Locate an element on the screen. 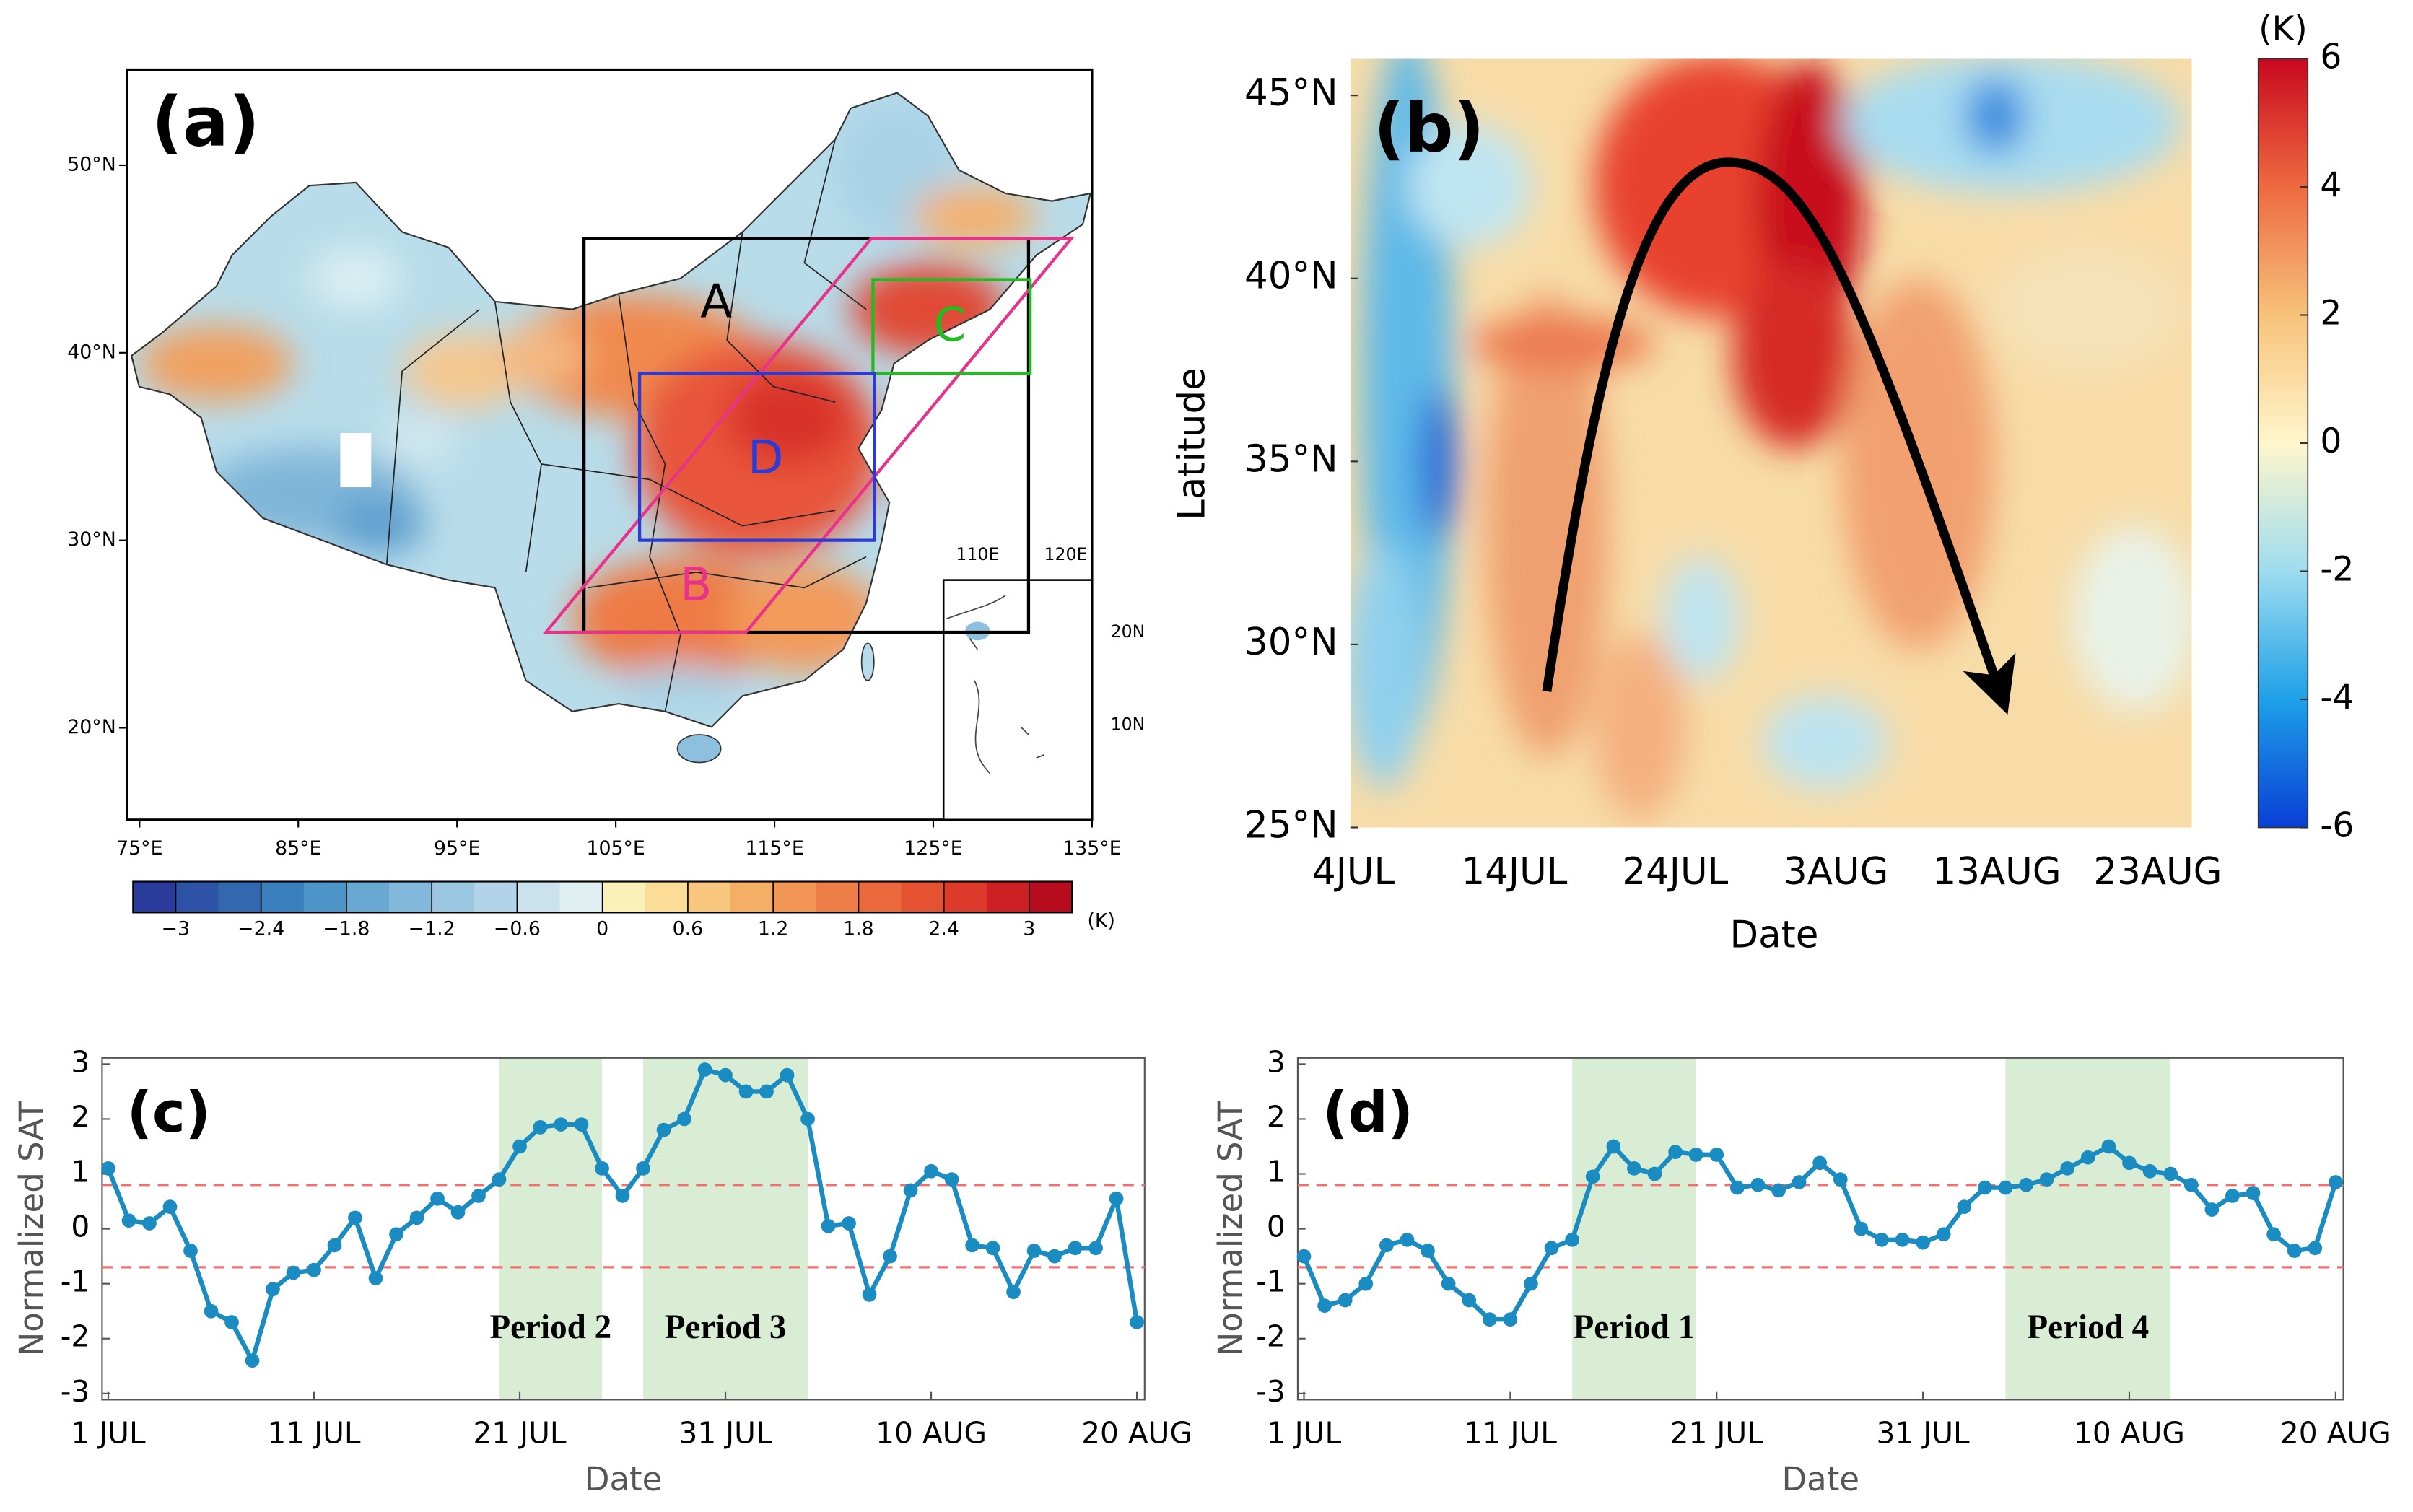 The width and height of the screenshot is (2413, 1512). x-tick-label: 3AUG is located at coordinates (1836, 872).